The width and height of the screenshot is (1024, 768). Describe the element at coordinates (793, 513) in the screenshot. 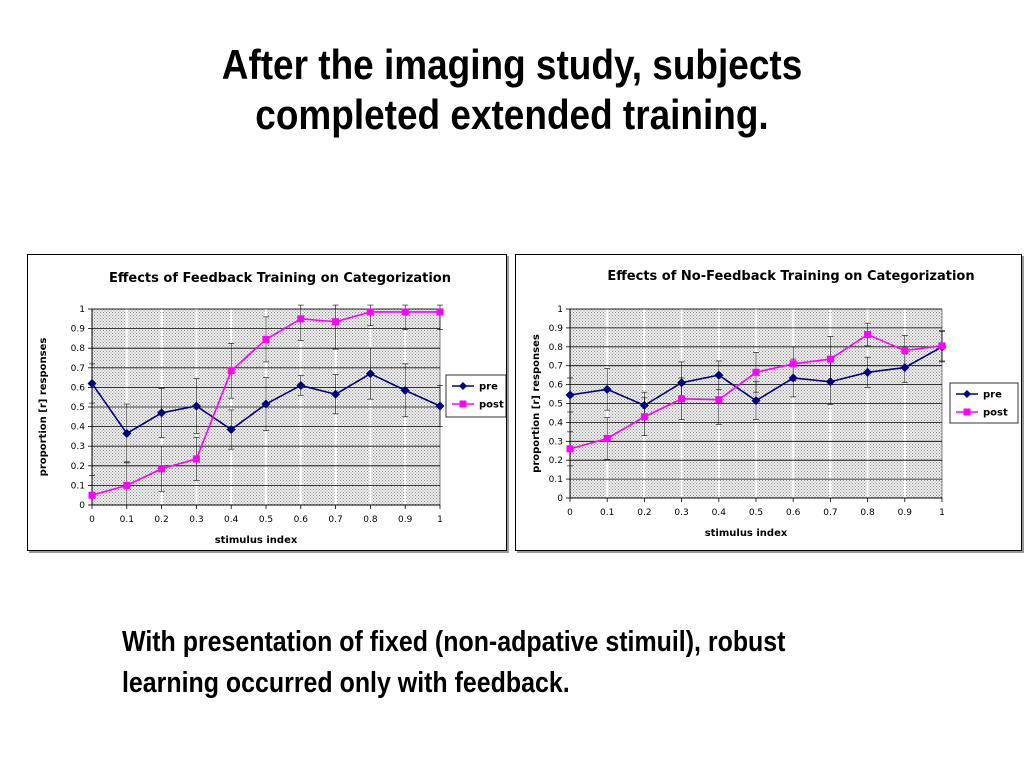

I see `no-feedback-xtick-label-6: 0.6` at that location.